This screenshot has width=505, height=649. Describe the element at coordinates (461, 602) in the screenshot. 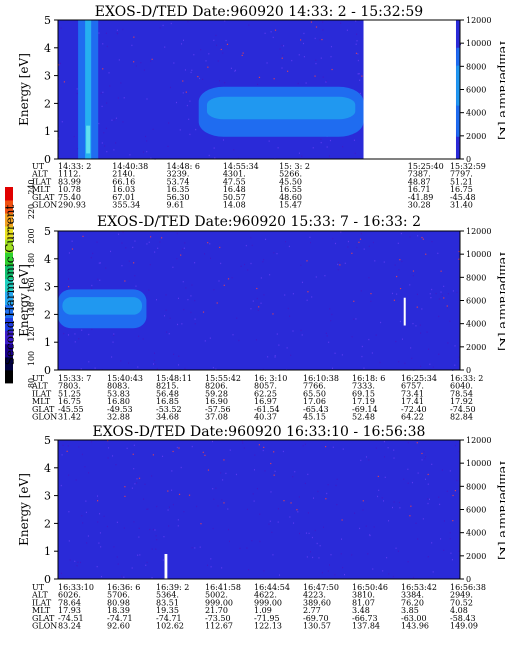

I see `table-cell: 70.52` at that location.